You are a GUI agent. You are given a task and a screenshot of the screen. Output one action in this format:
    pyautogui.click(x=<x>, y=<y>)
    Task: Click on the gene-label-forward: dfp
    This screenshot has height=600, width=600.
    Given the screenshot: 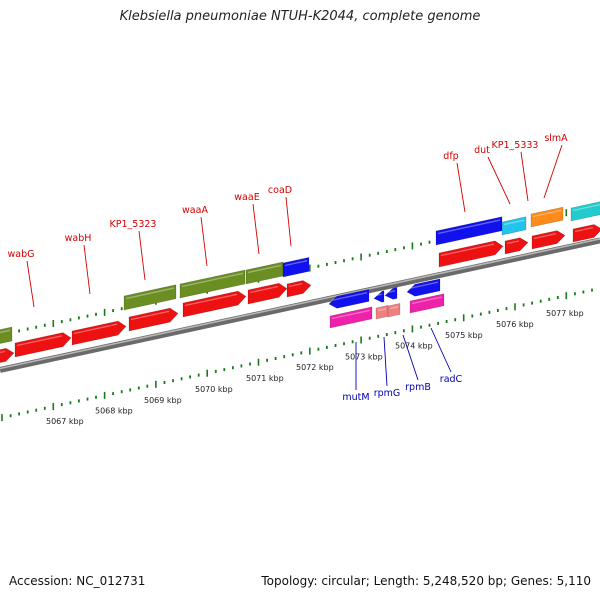 What is the action you would take?
    pyautogui.click(x=450, y=156)
    